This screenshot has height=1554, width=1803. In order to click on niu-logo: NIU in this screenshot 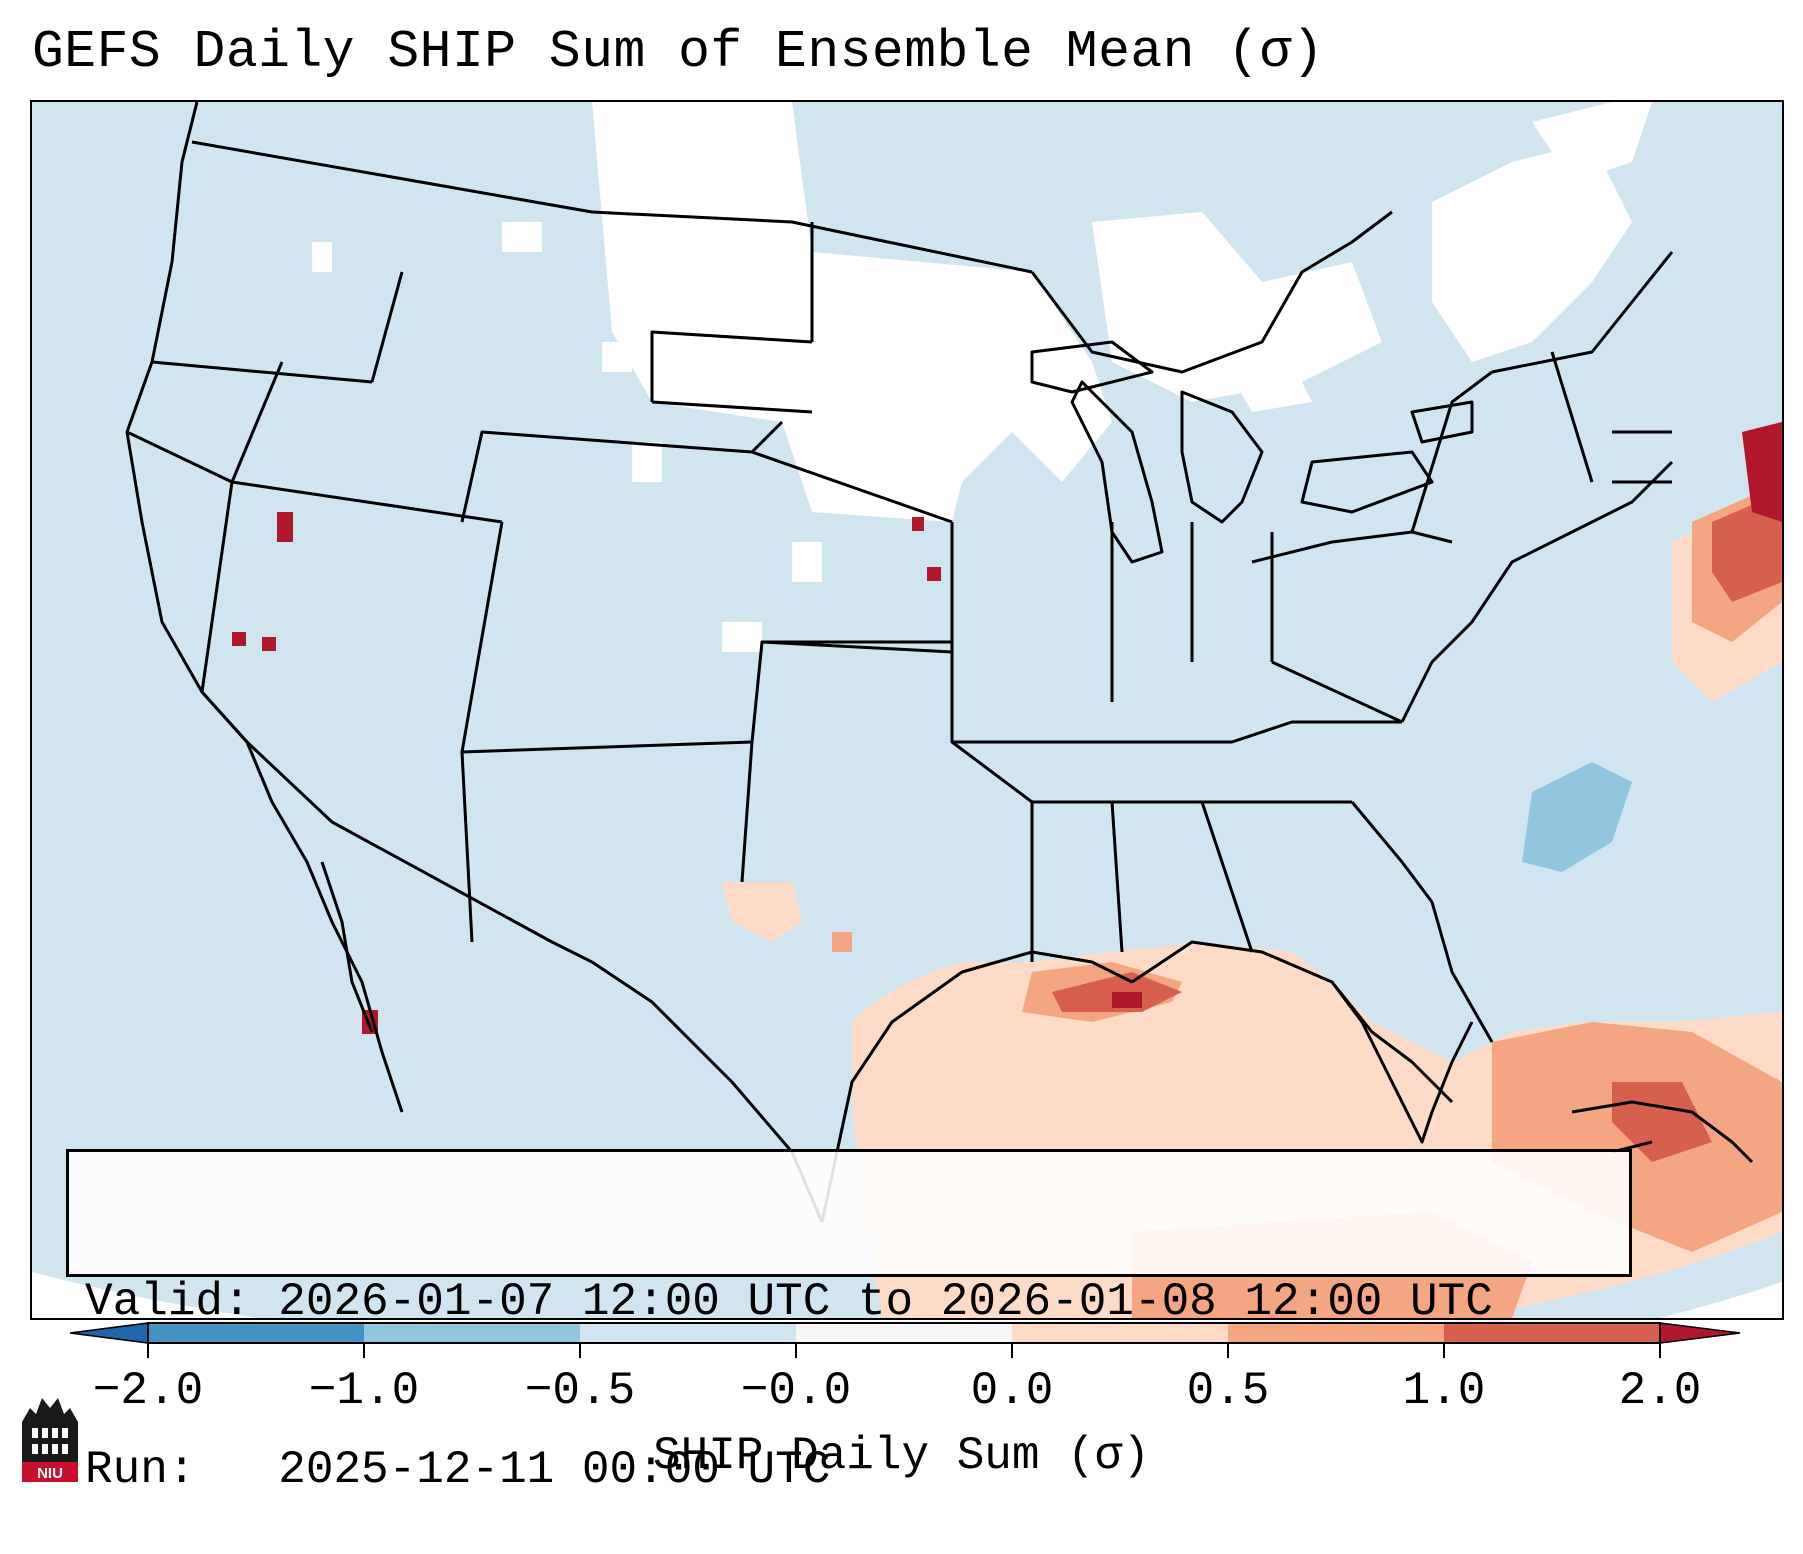, I will do `click(50, 1440)`.